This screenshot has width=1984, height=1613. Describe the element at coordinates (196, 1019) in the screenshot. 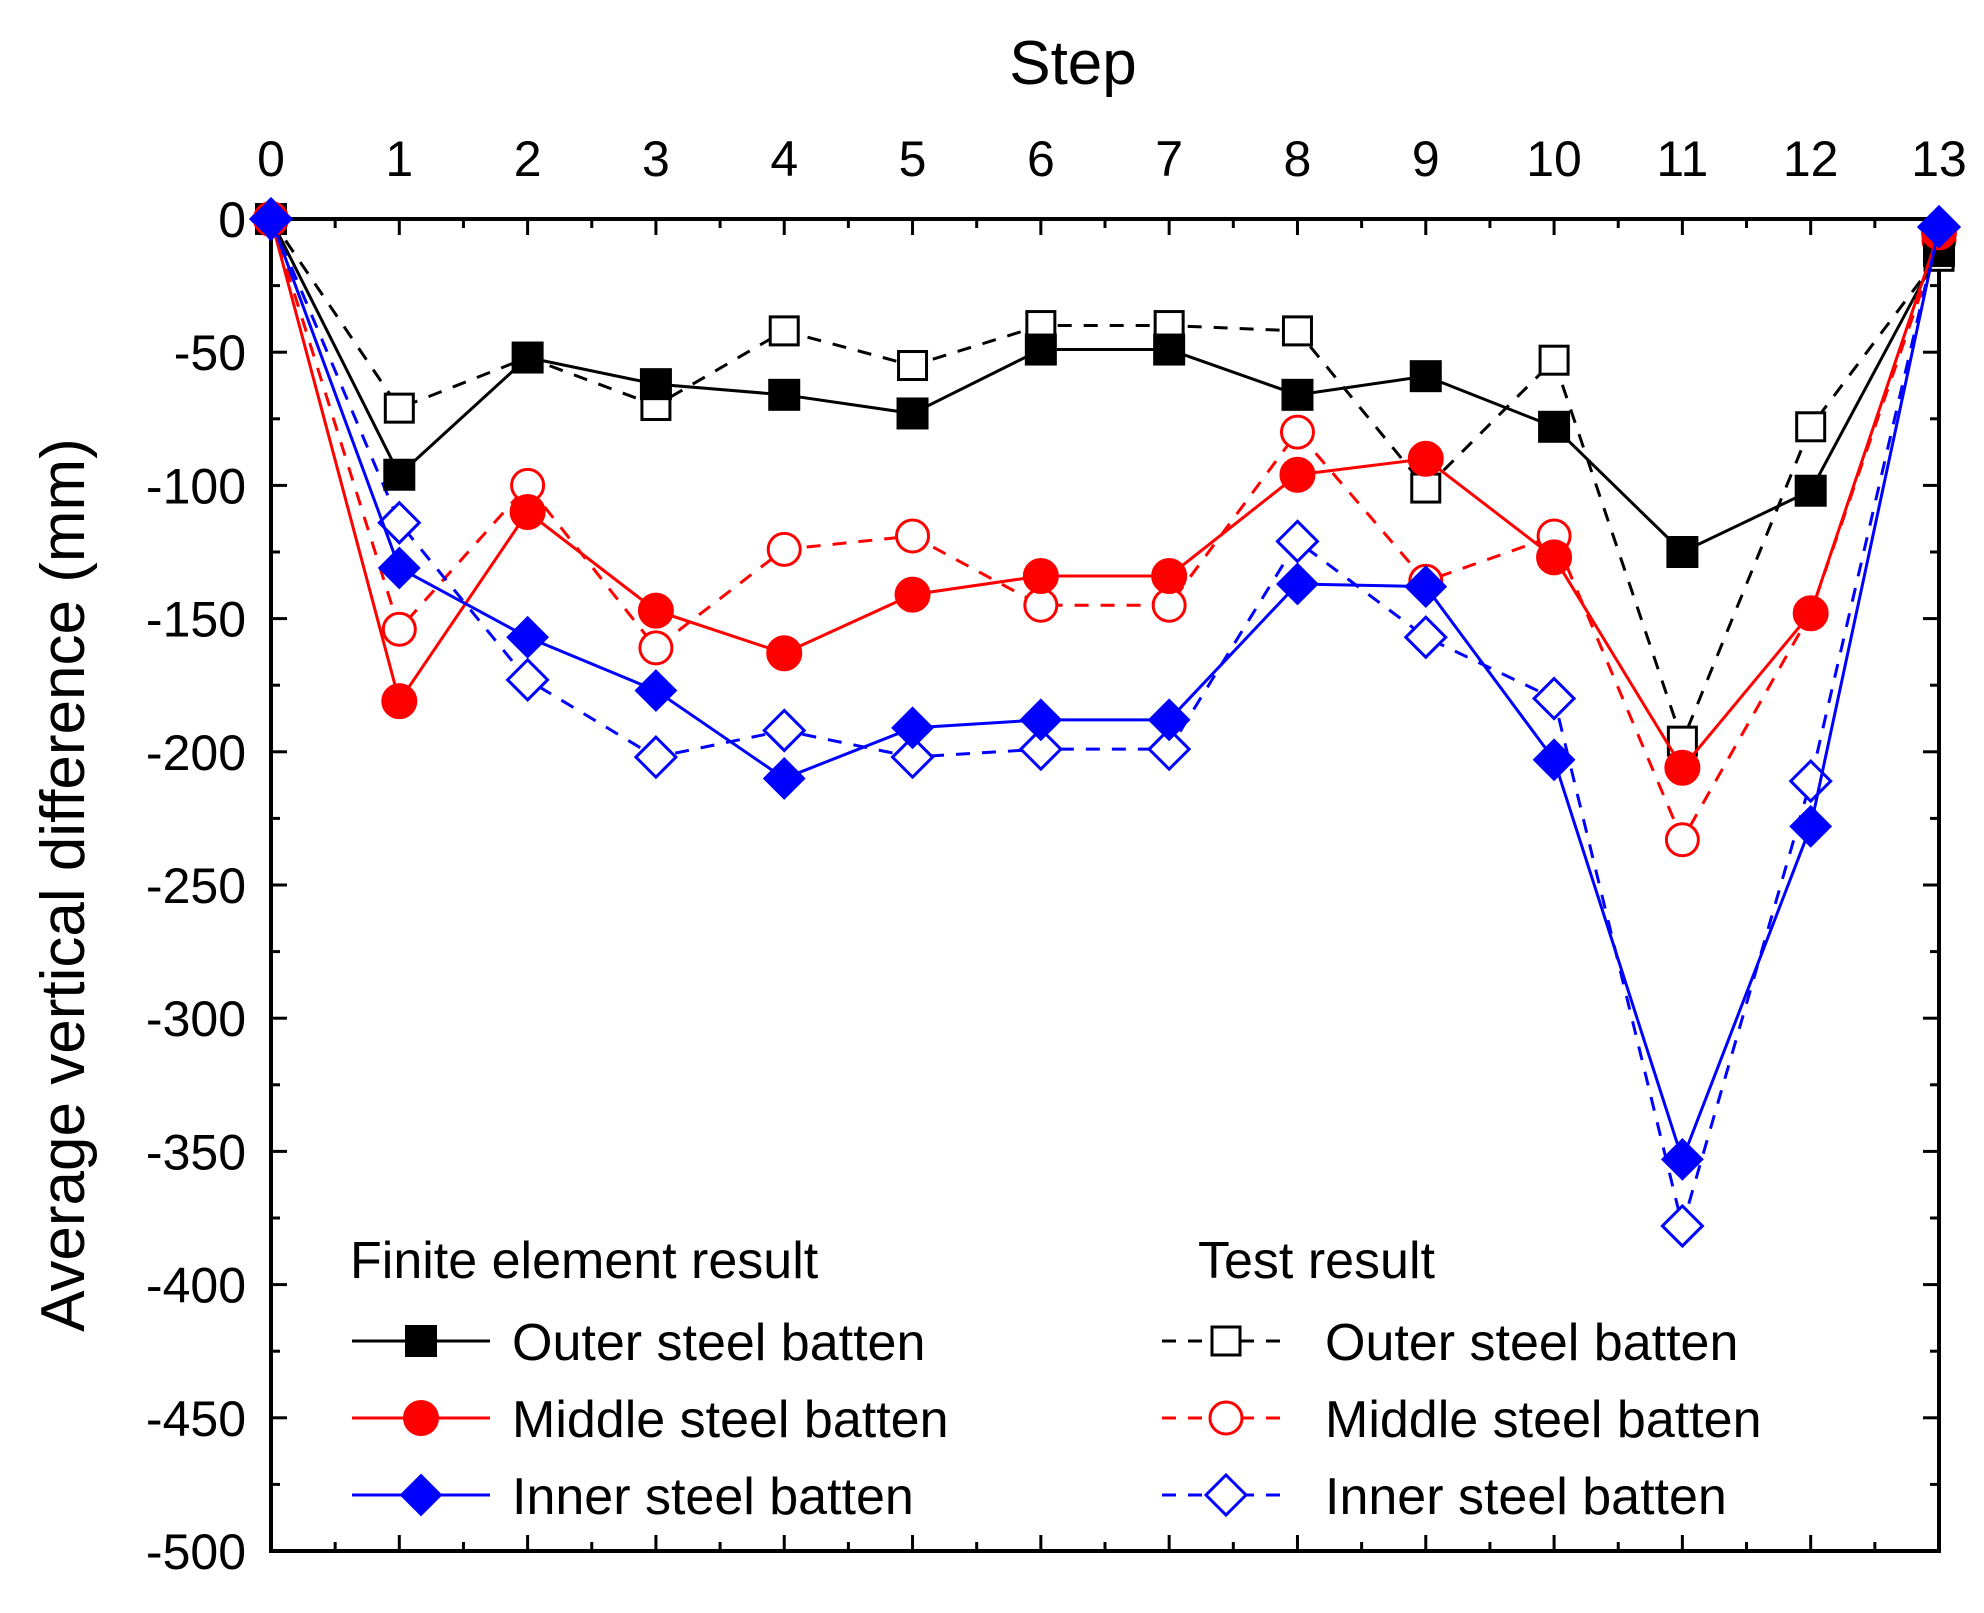

I see `y-tick-label: -300` at that location.